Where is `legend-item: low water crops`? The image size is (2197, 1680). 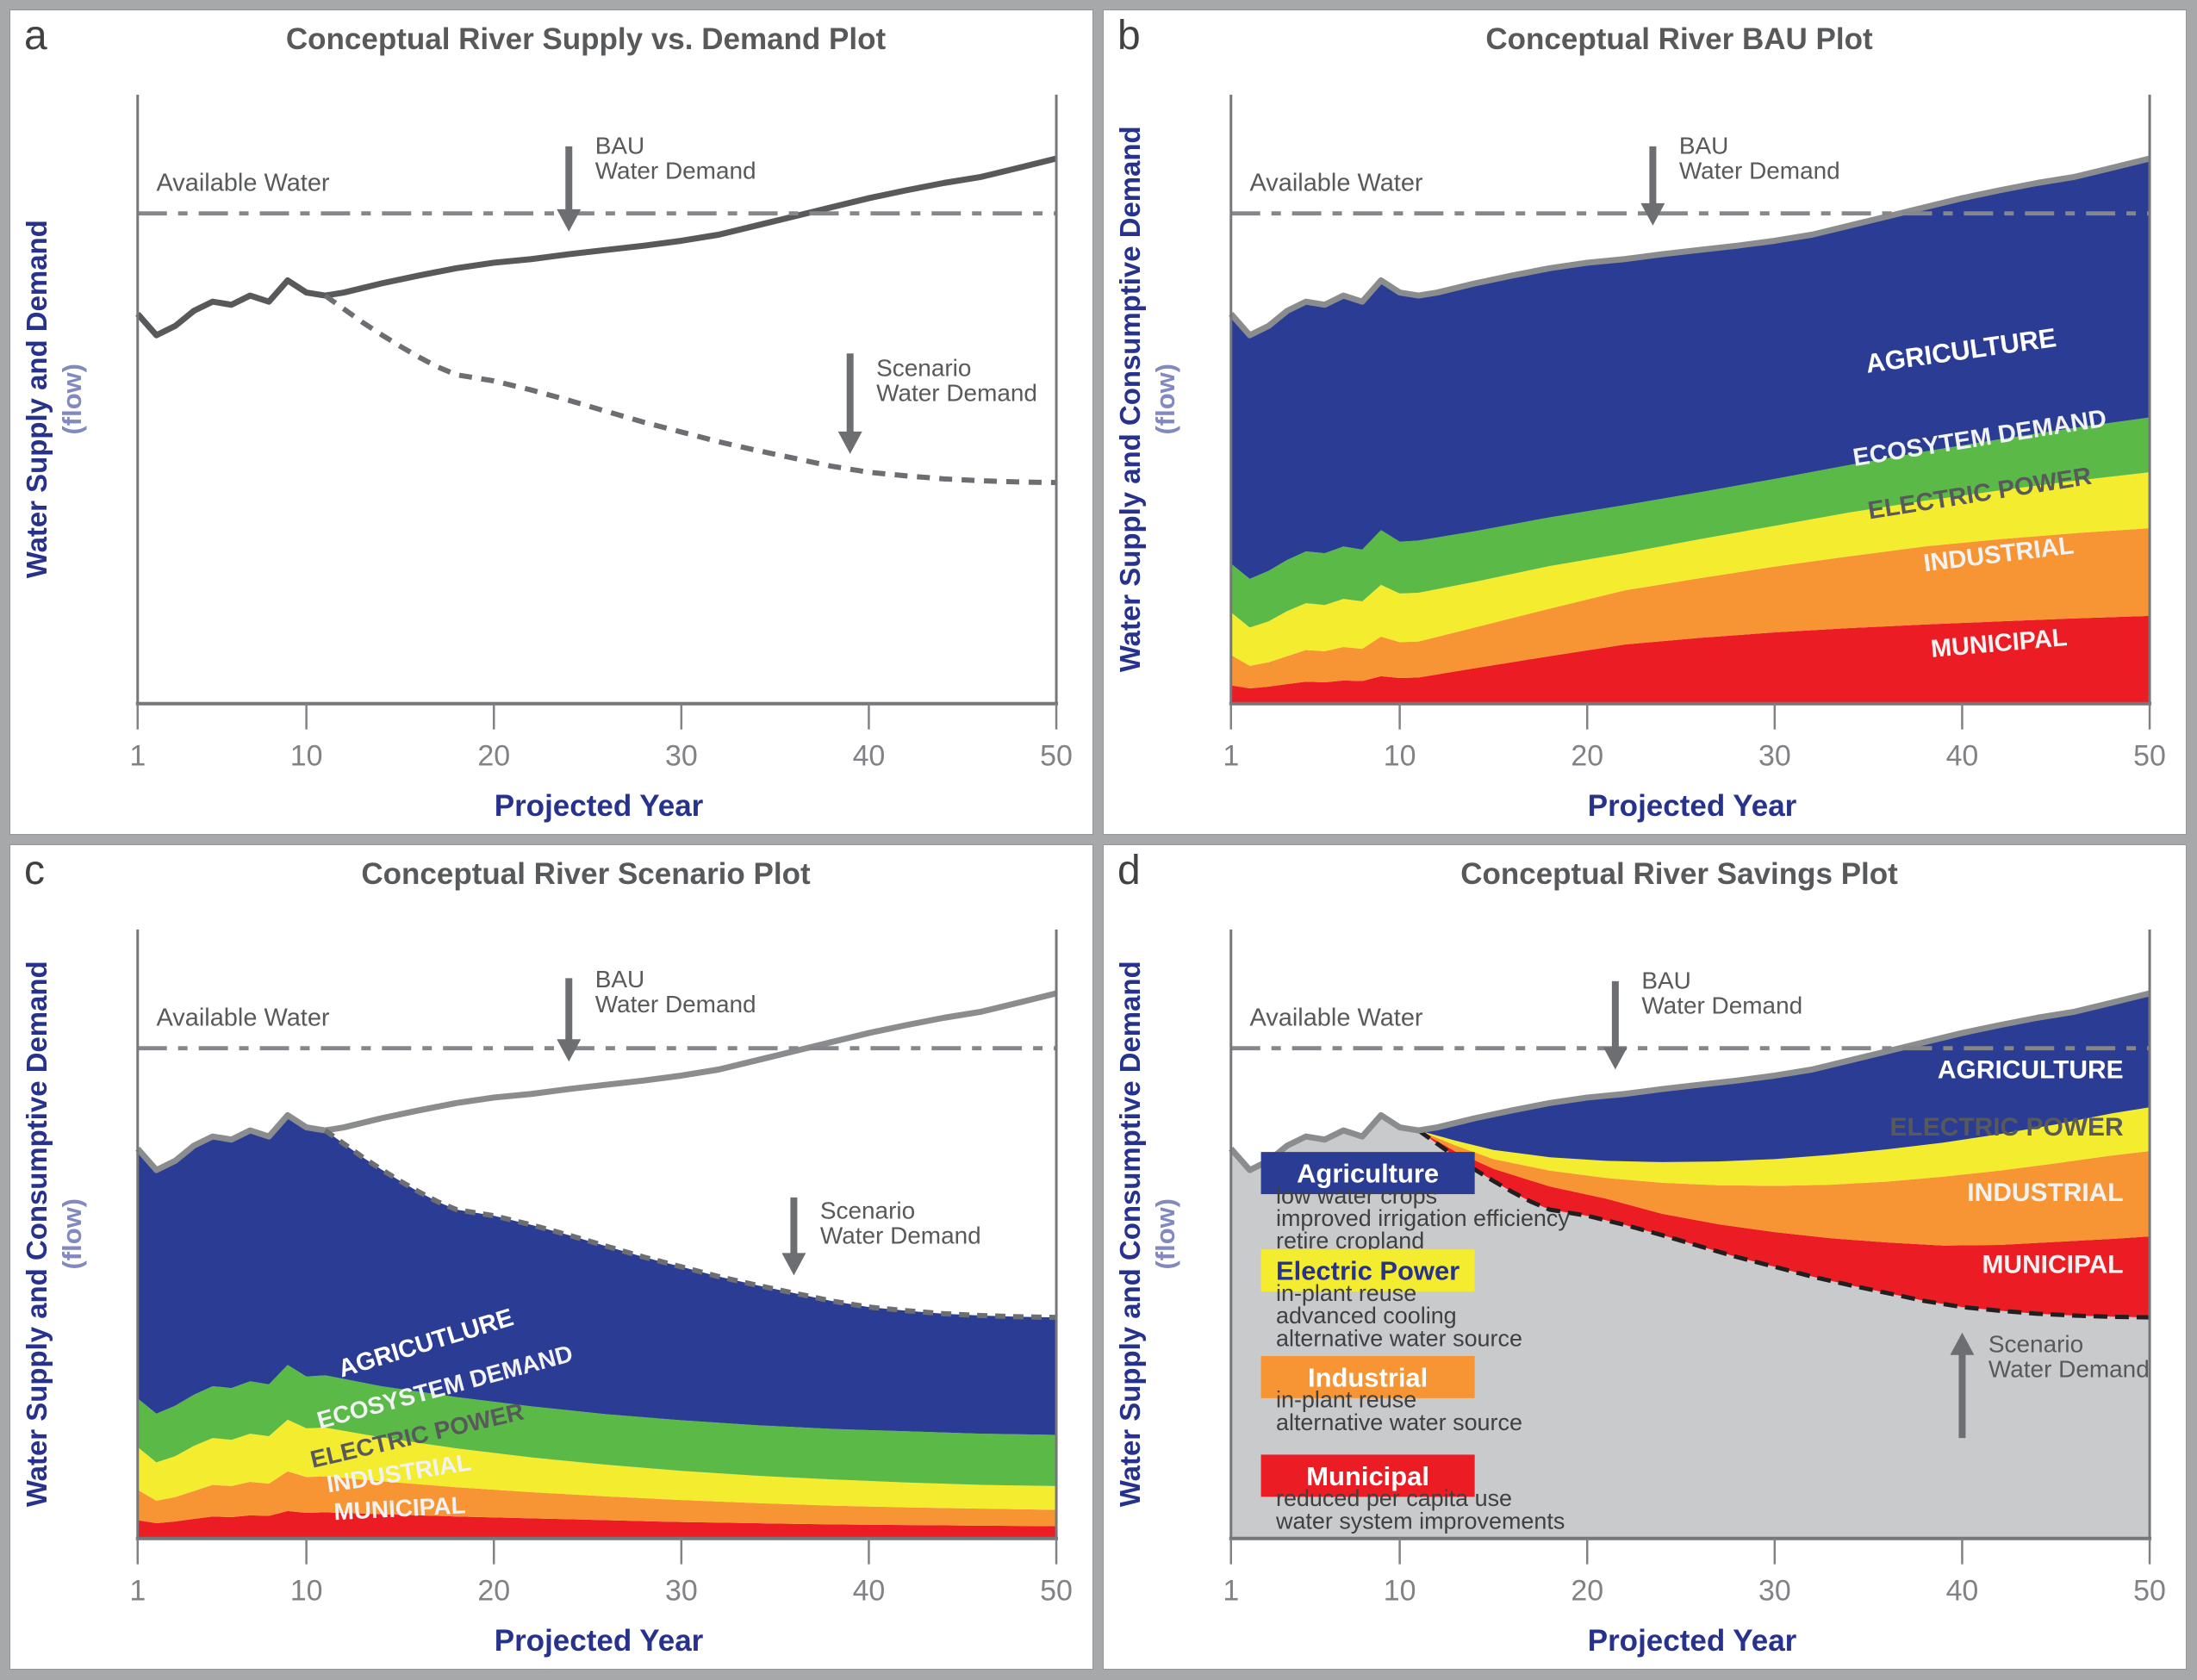
legend-item: low water crops is located at coordinates (1356, 1196).